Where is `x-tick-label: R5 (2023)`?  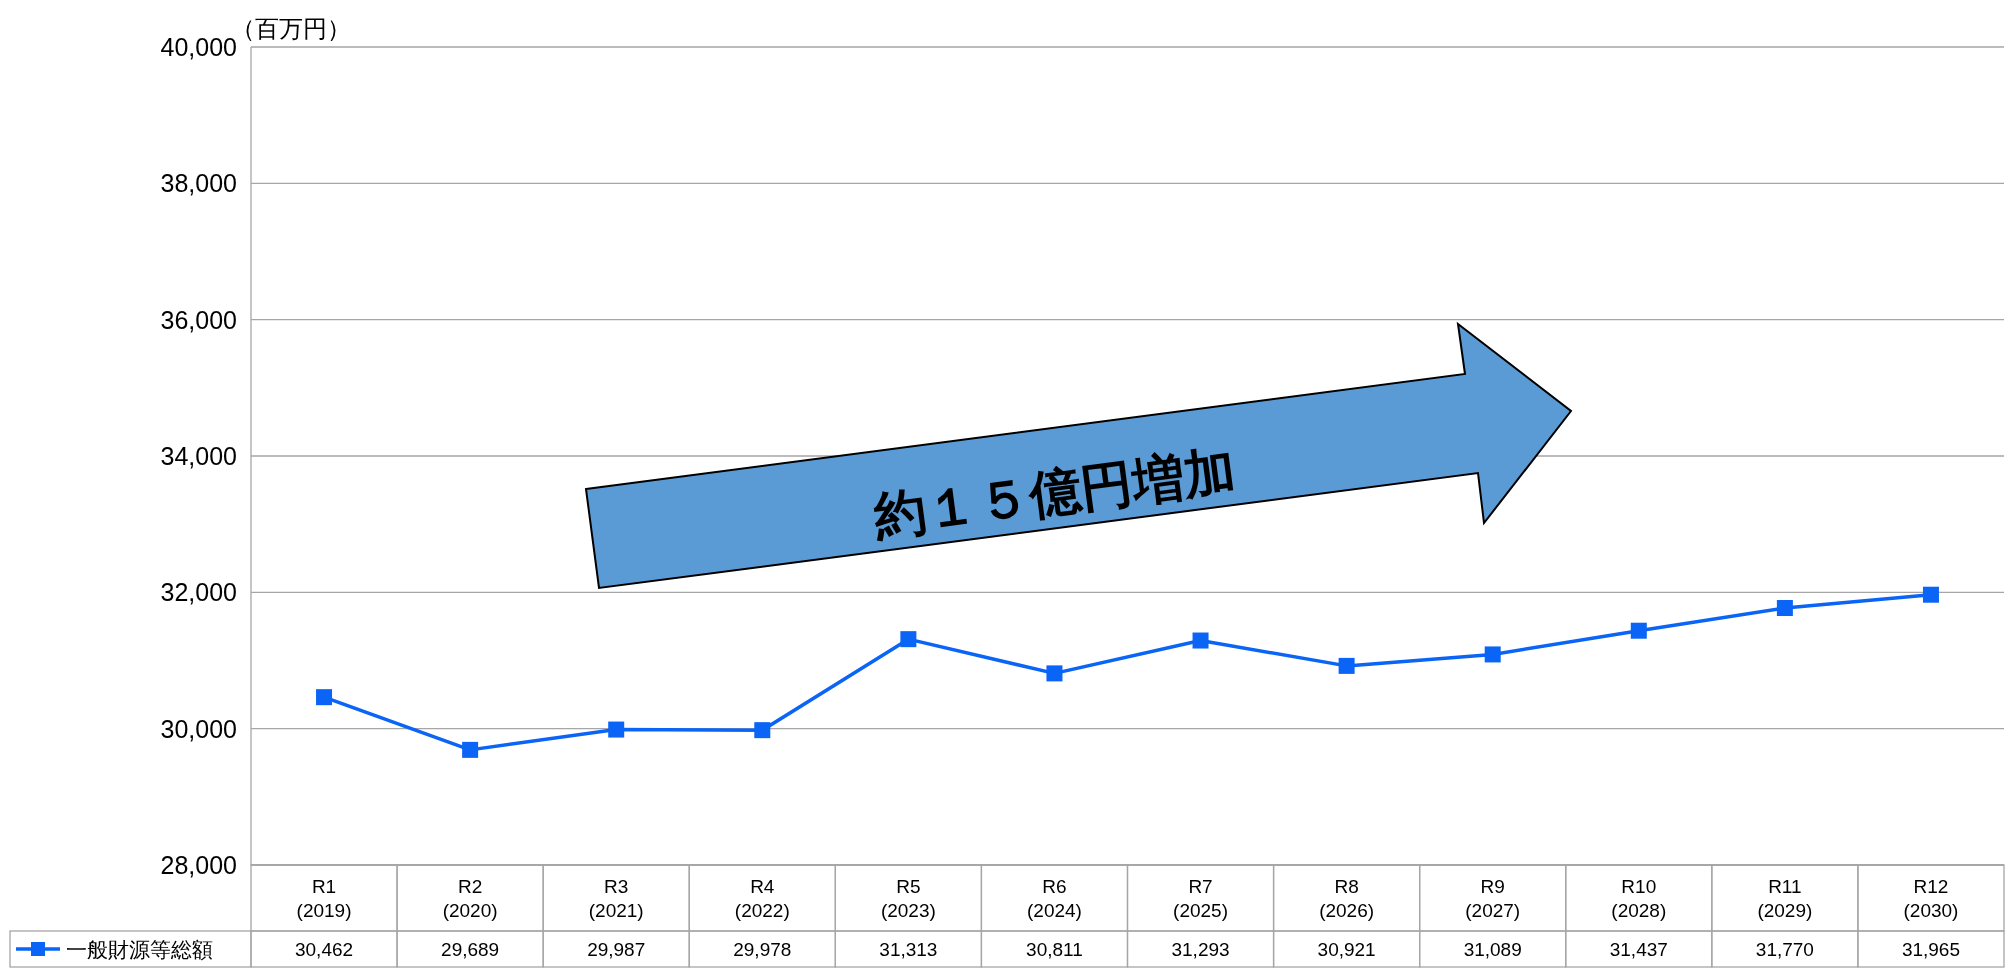 x-tick-label: R5 (2023) is located at coordinates (908, 898).